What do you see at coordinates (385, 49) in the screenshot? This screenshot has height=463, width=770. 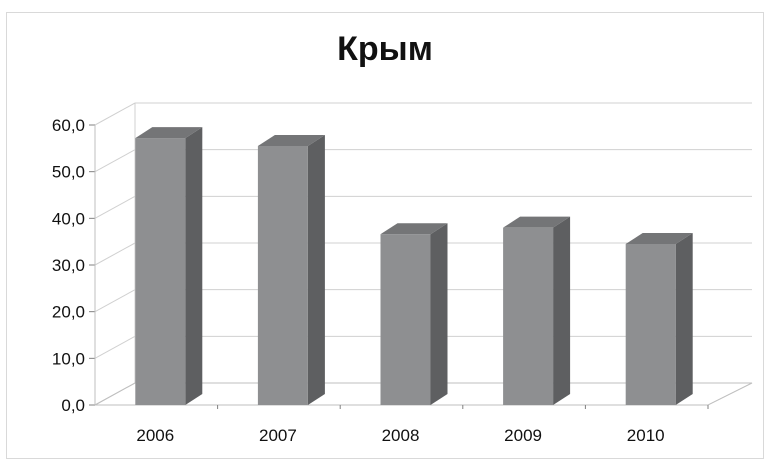 I see `chart-title: Крым` at bounding box center [385, 49].